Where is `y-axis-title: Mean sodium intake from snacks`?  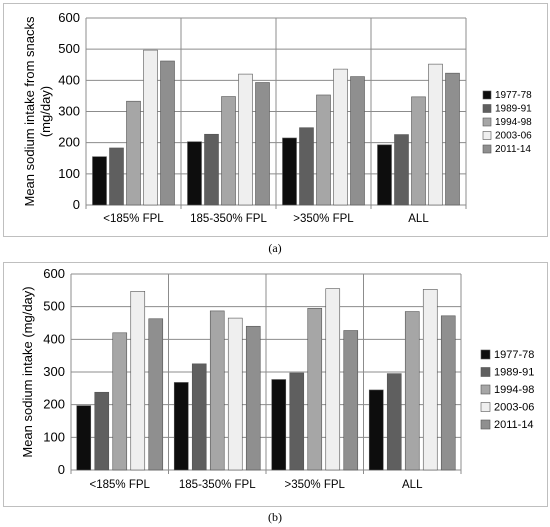
y-axis-title: Mean sodium intake from snacks is located at coordinates (29, 111).